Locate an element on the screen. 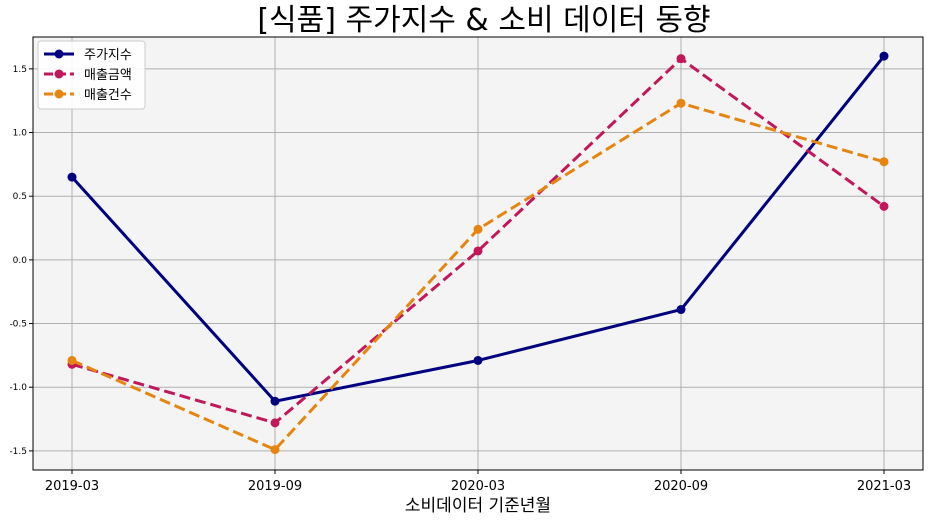 The width and height of the screenshot is (931, 522). x-tick-label: 2021-03 is located at coordinates (884, 486).